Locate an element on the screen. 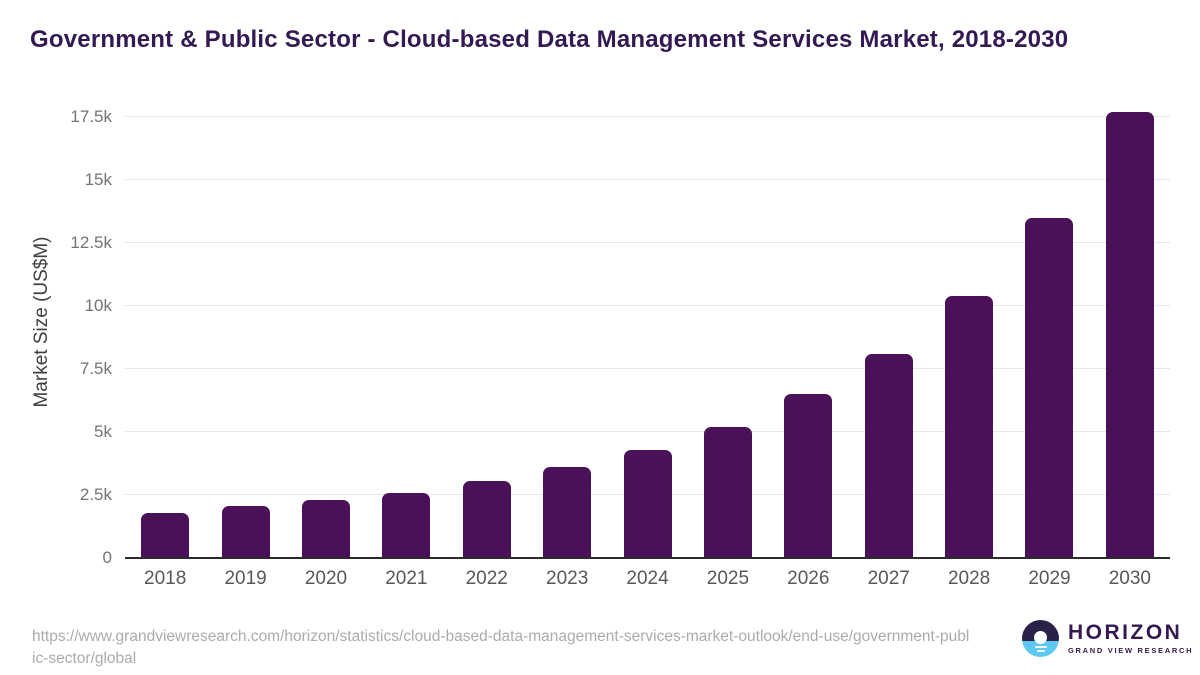 The width and height of the screenshot is (1200, 675). bar-2022 is located at coordinates (486, 519).